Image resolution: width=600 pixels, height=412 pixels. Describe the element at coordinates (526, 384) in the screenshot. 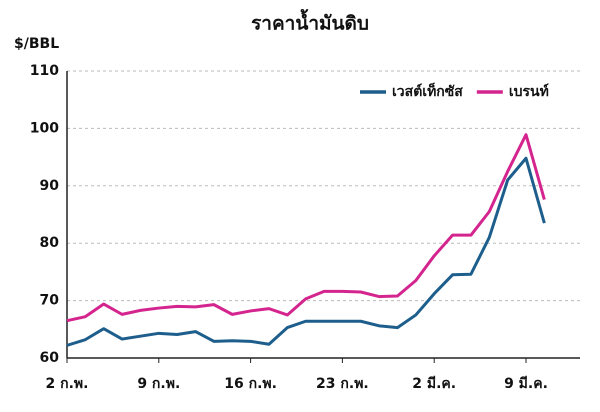

I see `x-tick-label: 9 มี.ค.` at that location.